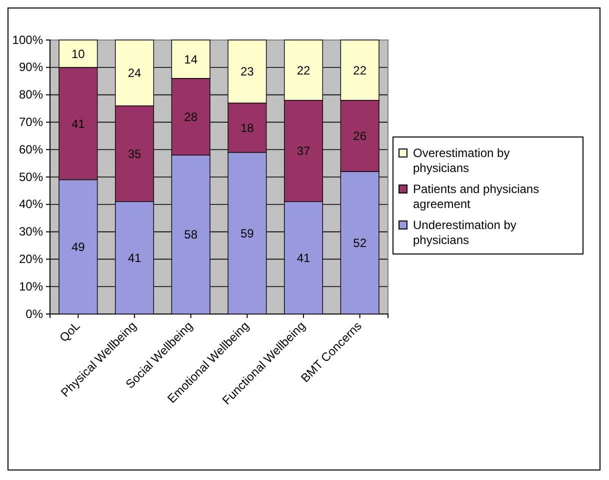 This screenshot has width=609, height=480. Describe the element at coordinates (78, 247) in the screenshot. I see `data-label: 49` at that location.